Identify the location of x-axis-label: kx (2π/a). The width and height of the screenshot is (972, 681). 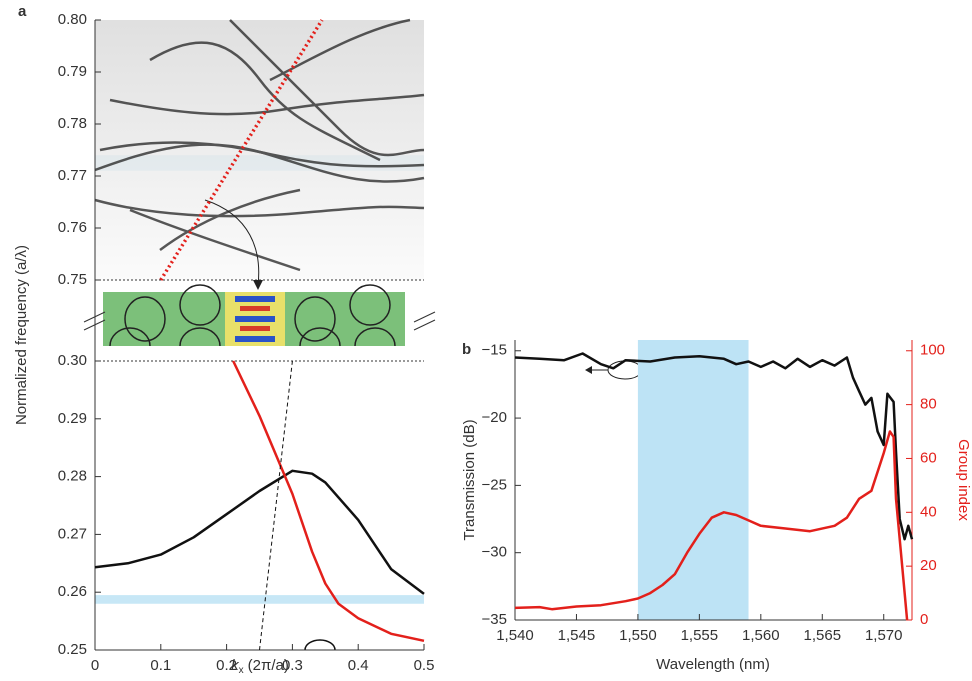
(260, 666).